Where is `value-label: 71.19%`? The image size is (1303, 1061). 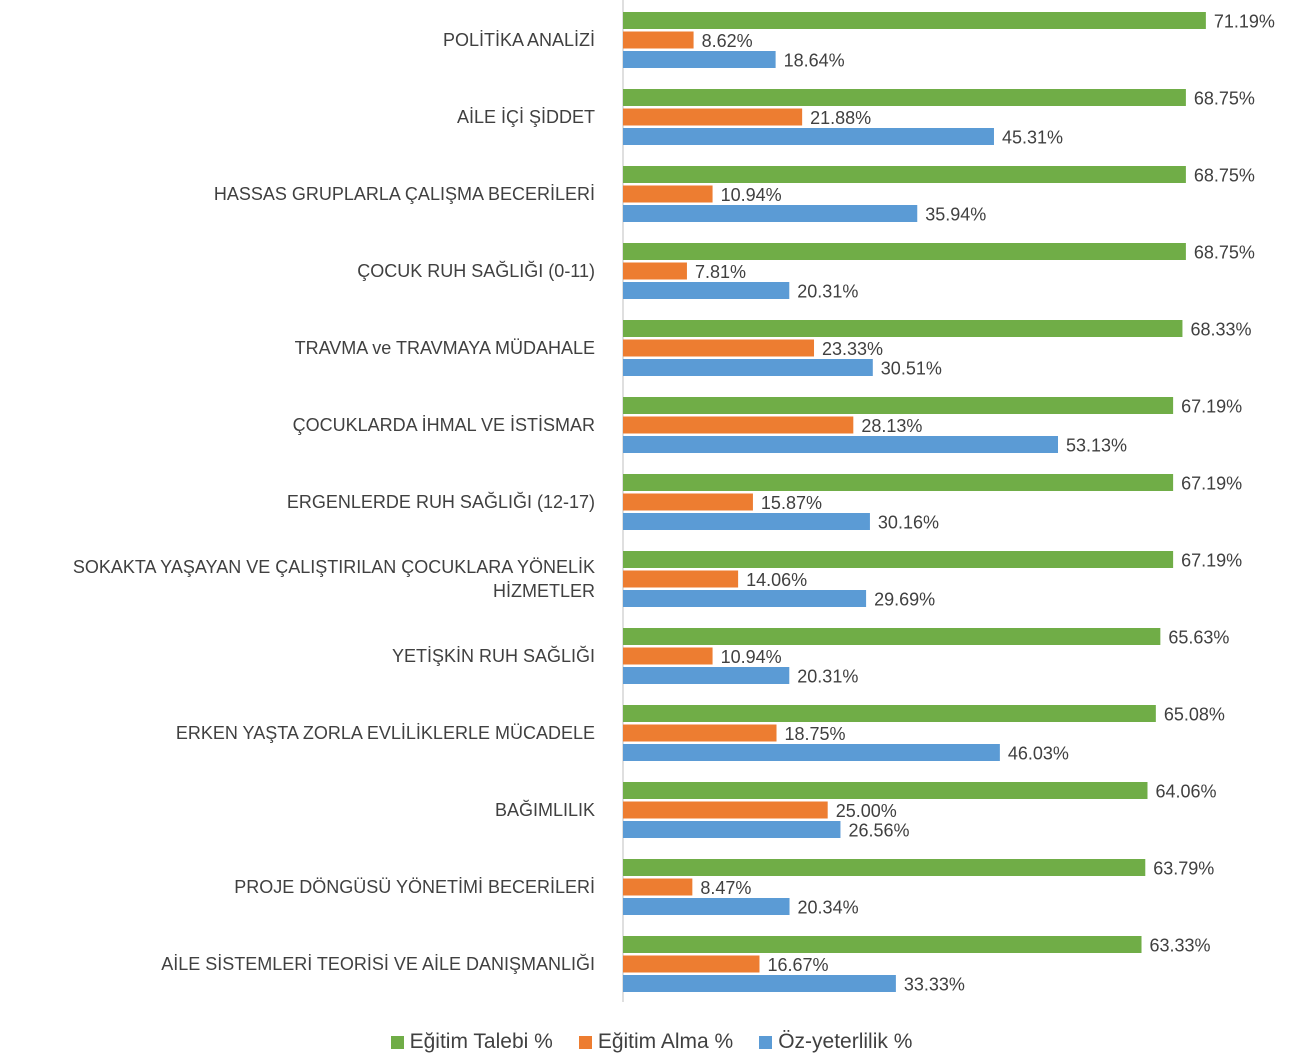
value-label: 71.19% is located at coordinates (1244, 21).